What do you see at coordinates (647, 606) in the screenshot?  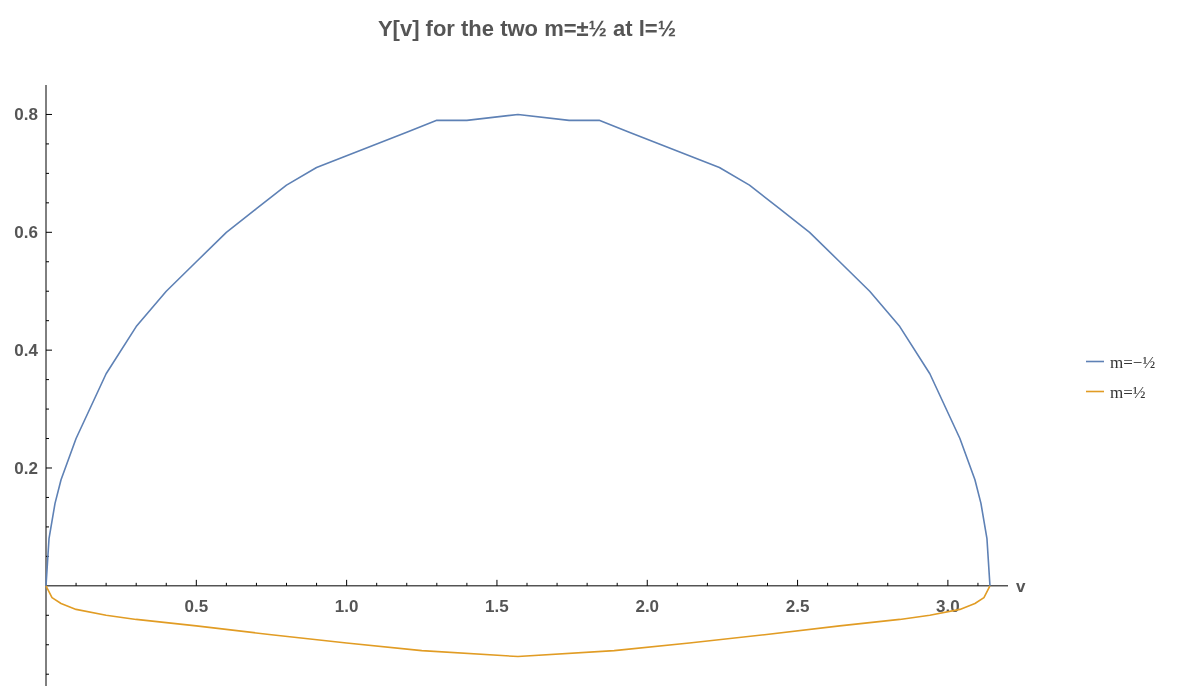 I see `x-tick-label: 2.0` at bounding box center [647, 606].